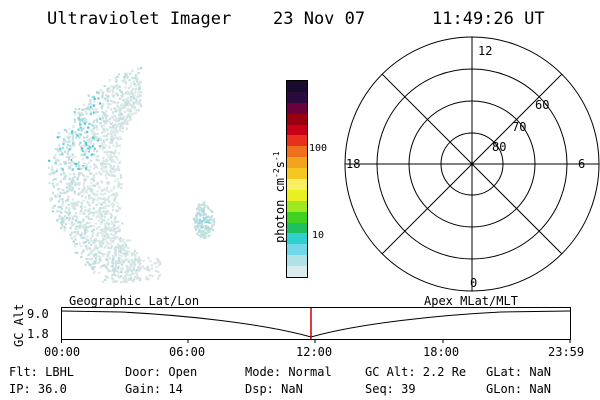 This screenshot has height=400, width=600. I want to click on glon-info: GLon: NaN, so click(519, 389).